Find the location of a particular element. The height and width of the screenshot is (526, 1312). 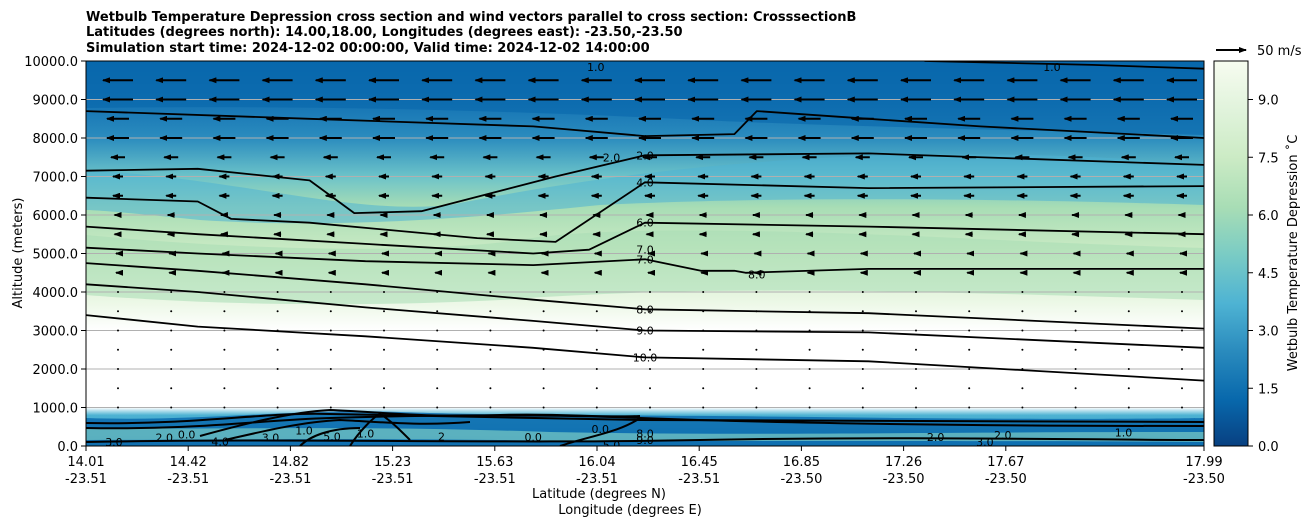

colorbar-tick-label: 7.5 is located at coordinates (1268, 158).